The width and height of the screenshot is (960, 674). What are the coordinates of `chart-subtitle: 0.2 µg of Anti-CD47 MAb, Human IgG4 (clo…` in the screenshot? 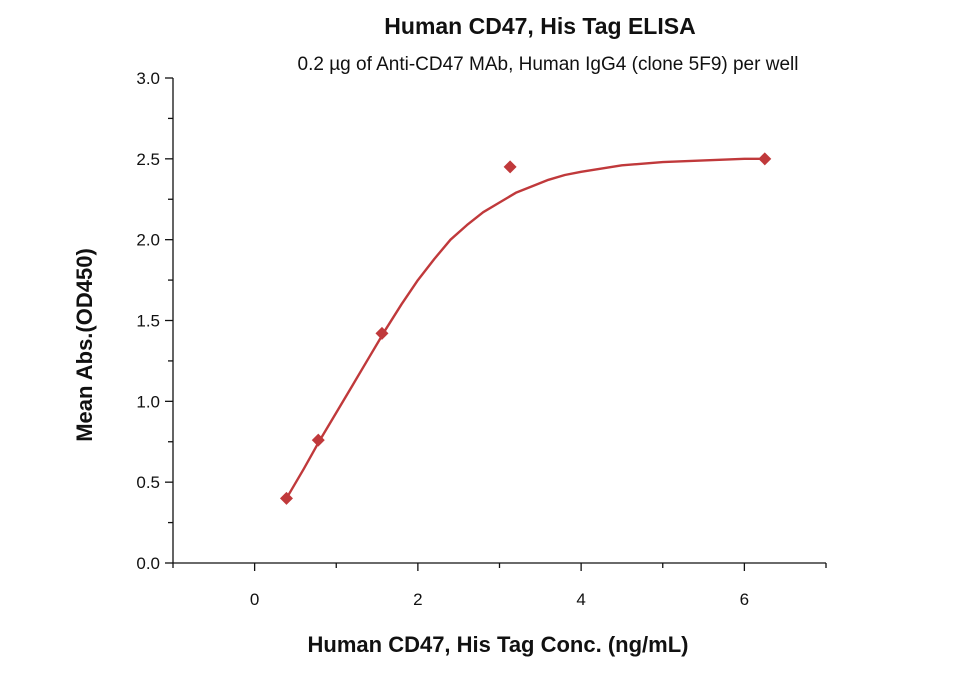 It's located at (548, 64).